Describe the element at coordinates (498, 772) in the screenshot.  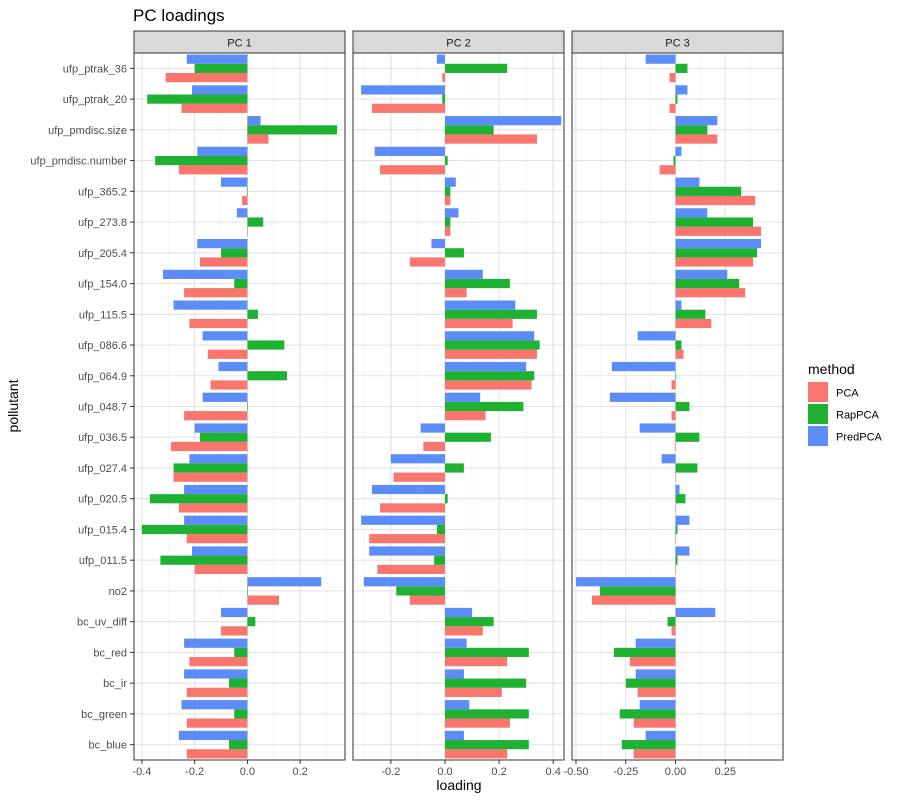
I see `x-tick-label: 0.2` at that location.